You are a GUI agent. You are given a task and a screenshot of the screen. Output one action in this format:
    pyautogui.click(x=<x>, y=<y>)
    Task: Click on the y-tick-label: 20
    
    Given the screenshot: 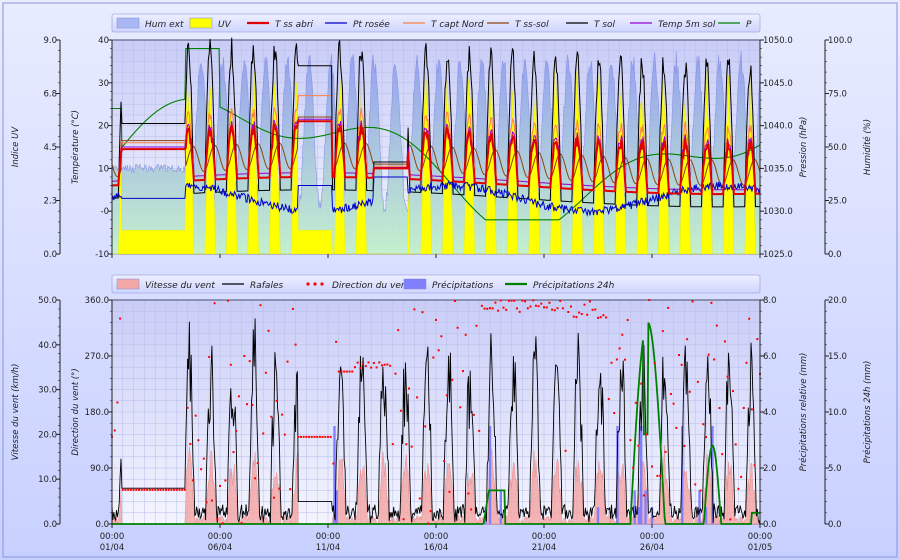 What is the action you would take?
    pyautogui.click(x=103, y=127)
    